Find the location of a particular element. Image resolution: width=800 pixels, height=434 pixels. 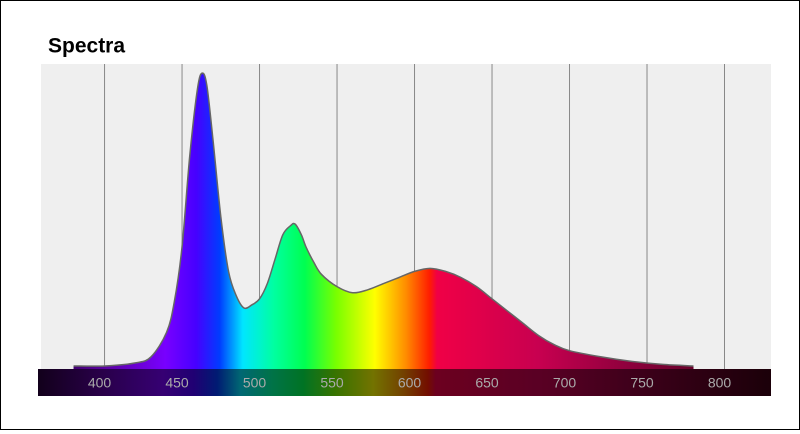

x-tick-label: 600 is located at coordinates (410, 383).